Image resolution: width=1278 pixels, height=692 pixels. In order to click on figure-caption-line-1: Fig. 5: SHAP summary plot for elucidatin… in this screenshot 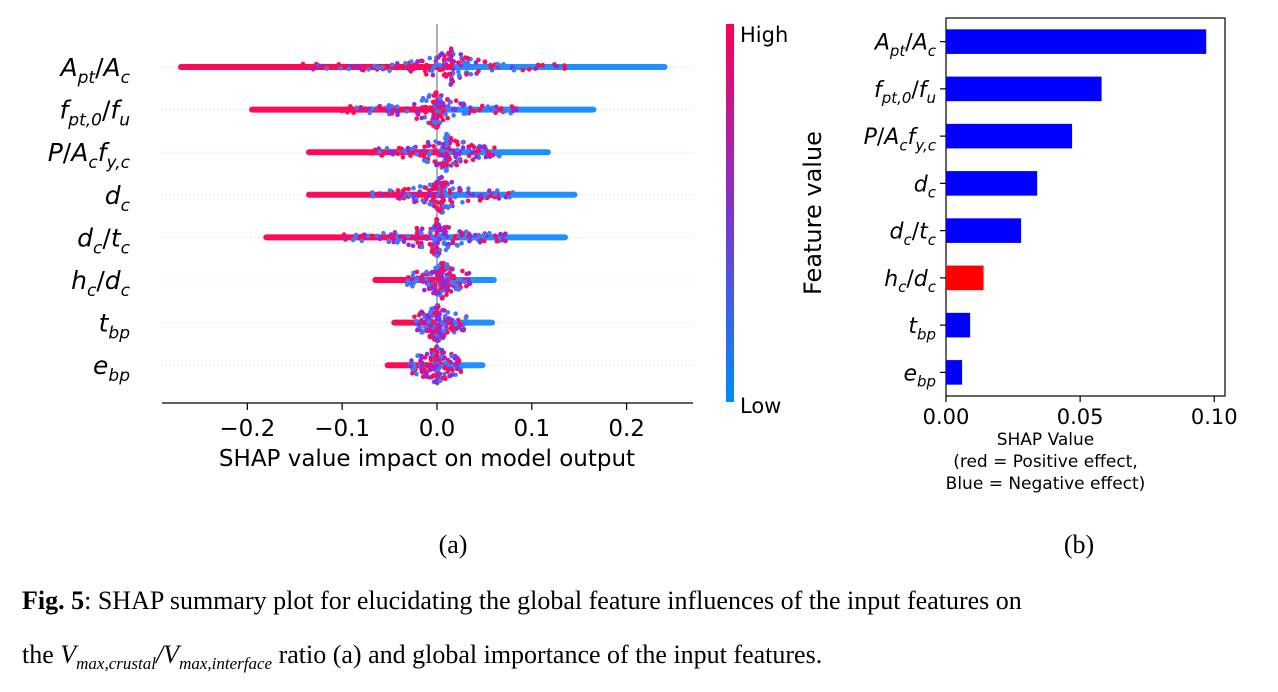, I will do `click(522, 601)`.